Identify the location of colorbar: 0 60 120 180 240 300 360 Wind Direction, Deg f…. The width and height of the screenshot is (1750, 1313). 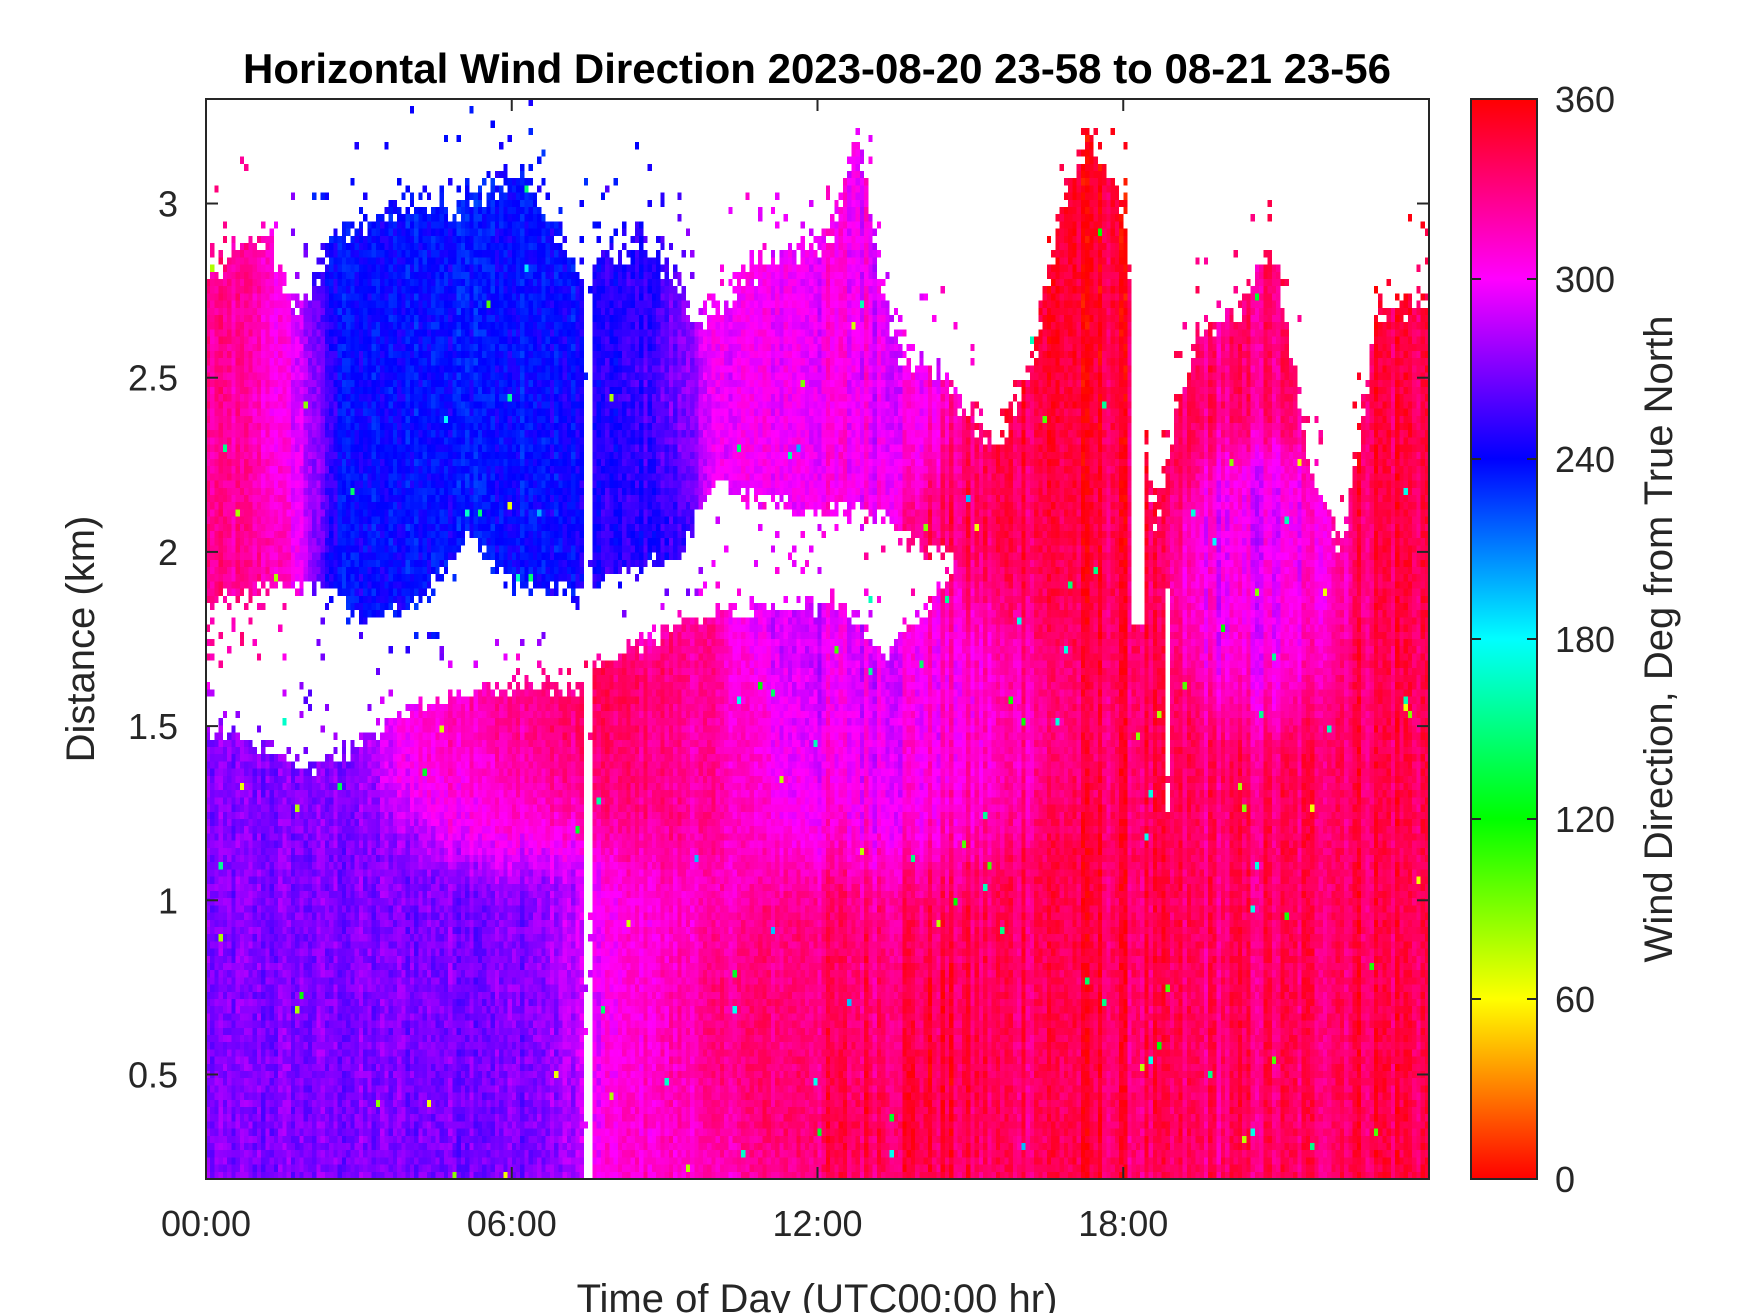
(1575, 639).